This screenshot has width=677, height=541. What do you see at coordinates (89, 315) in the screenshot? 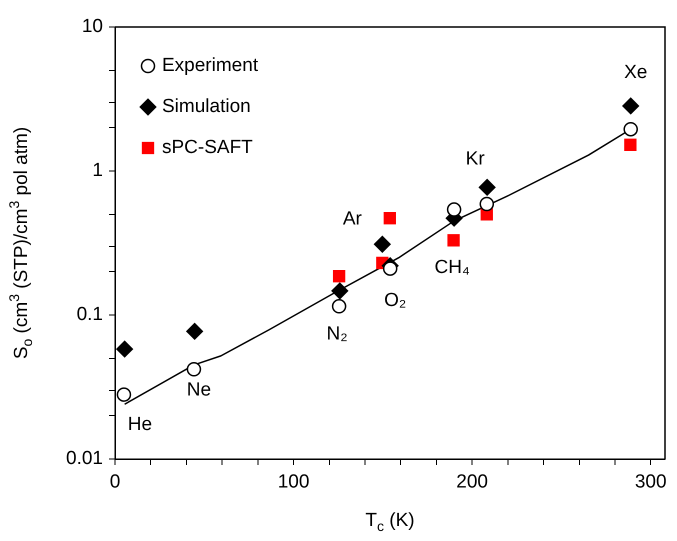
I see `y-tick-label: 0.1` at bounding box center [89, 315].